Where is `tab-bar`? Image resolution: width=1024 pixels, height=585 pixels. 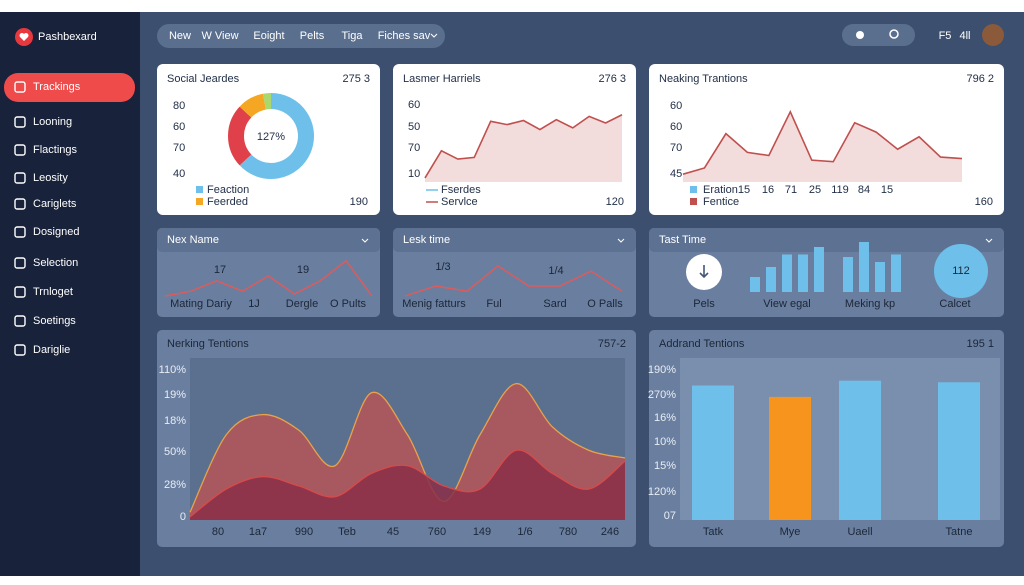 tab-bar is located at coordinates (301, 36).